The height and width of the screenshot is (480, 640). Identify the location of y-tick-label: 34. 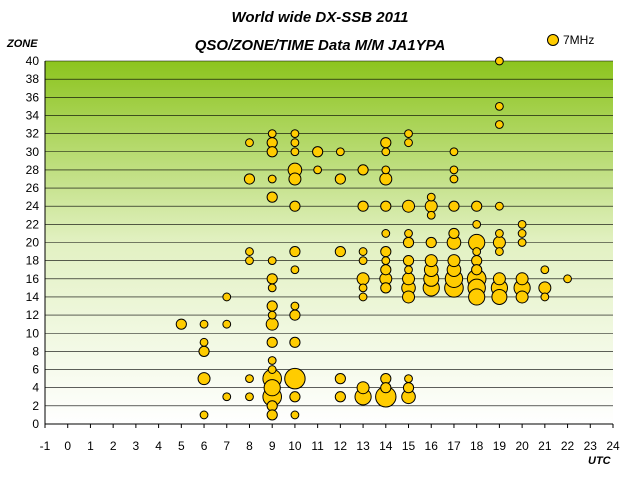
(33, 115).